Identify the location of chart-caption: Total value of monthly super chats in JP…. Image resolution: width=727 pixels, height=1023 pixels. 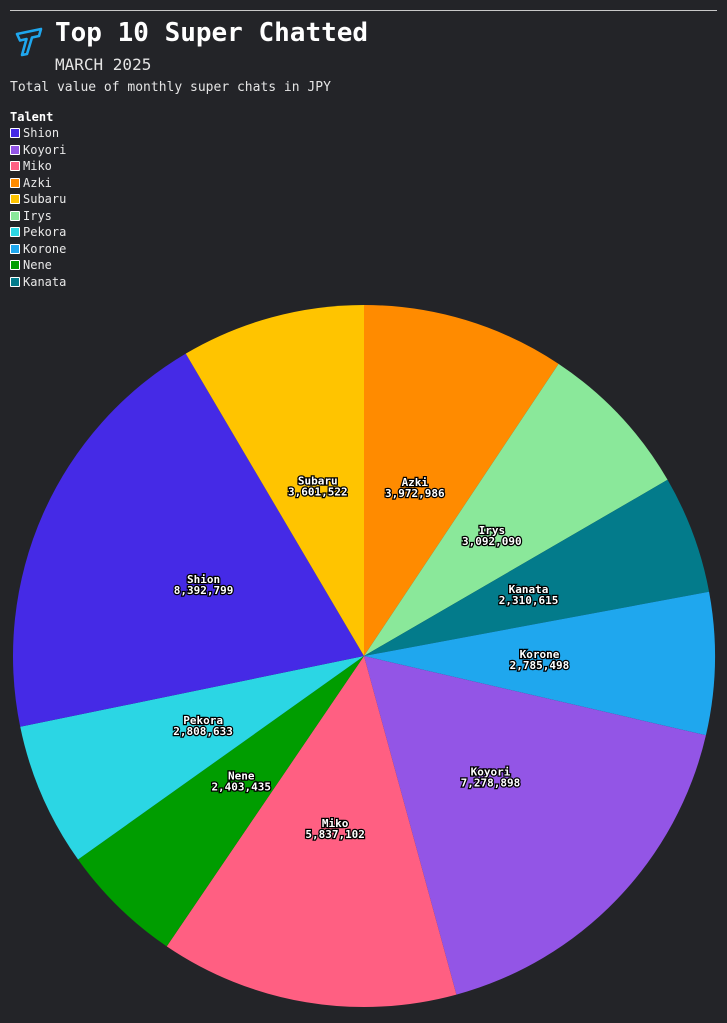
(170, 87).